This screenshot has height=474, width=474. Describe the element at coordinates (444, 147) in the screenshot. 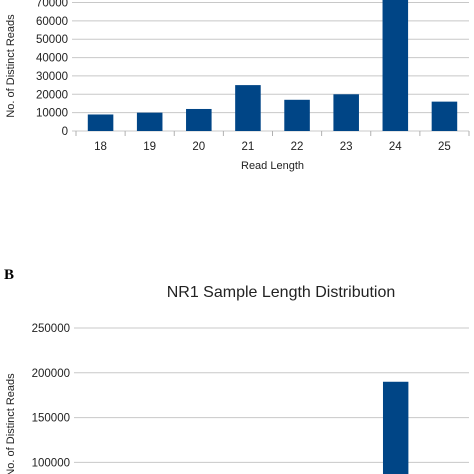

I see `x-tick-label: 25` at that location.